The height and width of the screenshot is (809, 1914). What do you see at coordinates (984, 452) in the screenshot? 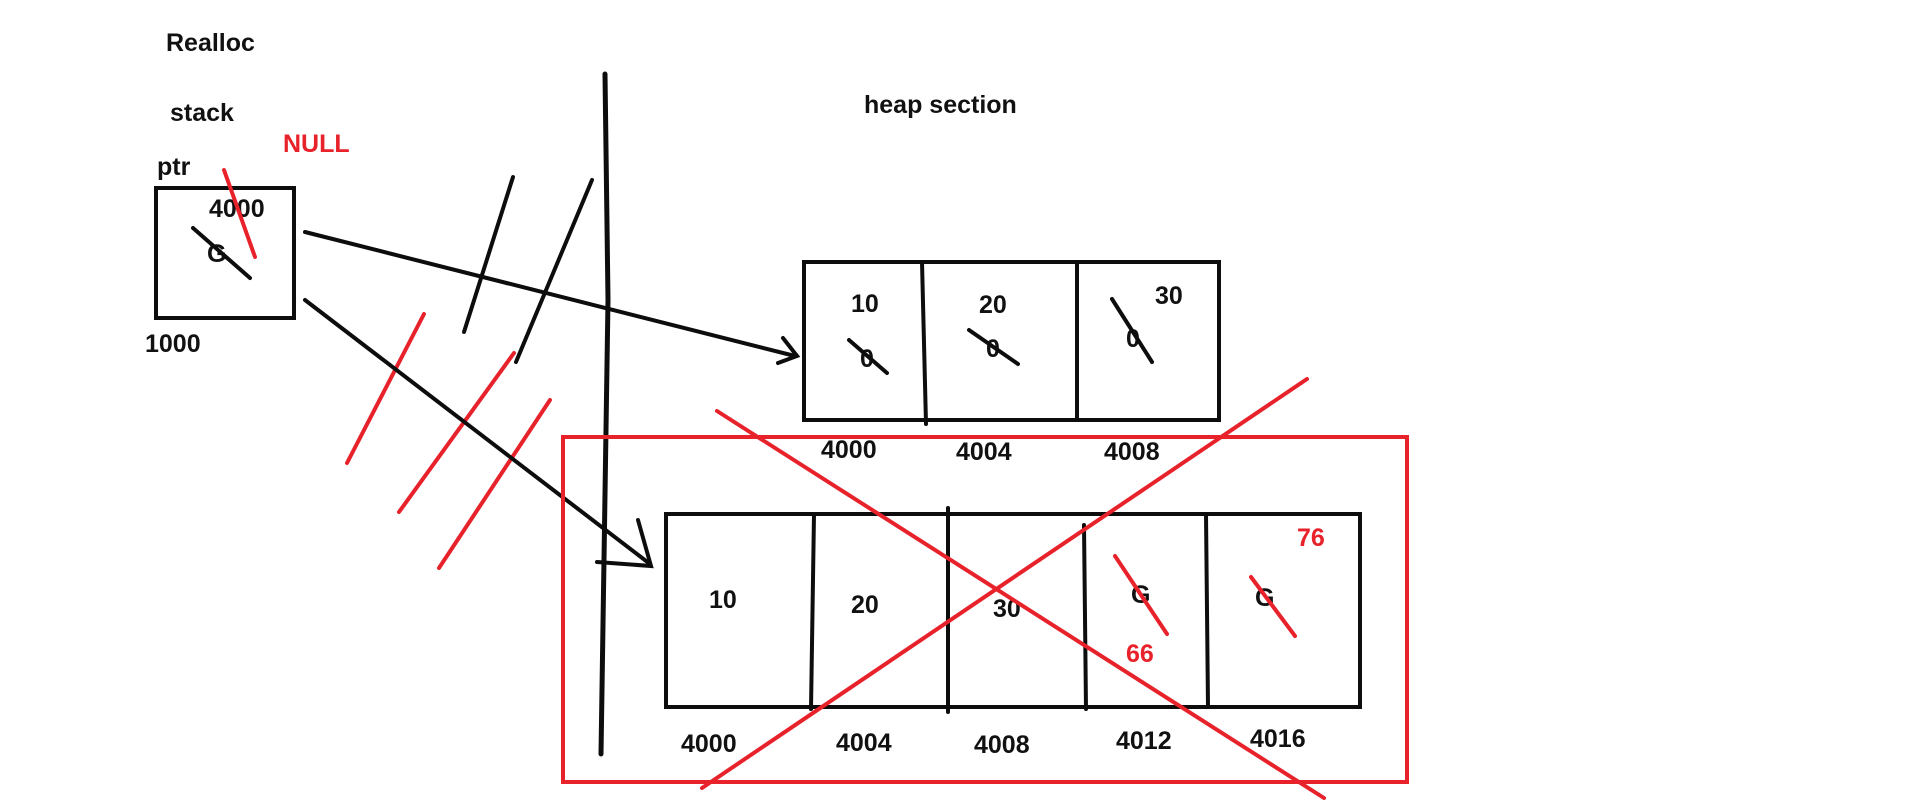
I see `old-cell-address: 4004` at bounding box center [984, 452].